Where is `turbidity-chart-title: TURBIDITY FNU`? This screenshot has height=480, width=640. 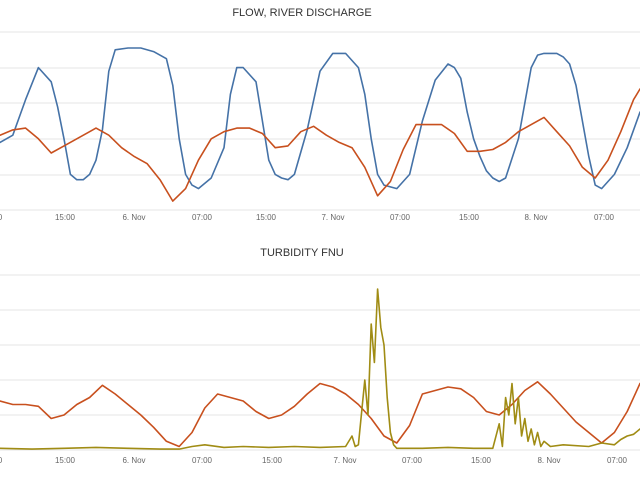 turbidity-chart-title: TURBIDITY FNU is located at coordinates (302, 253).